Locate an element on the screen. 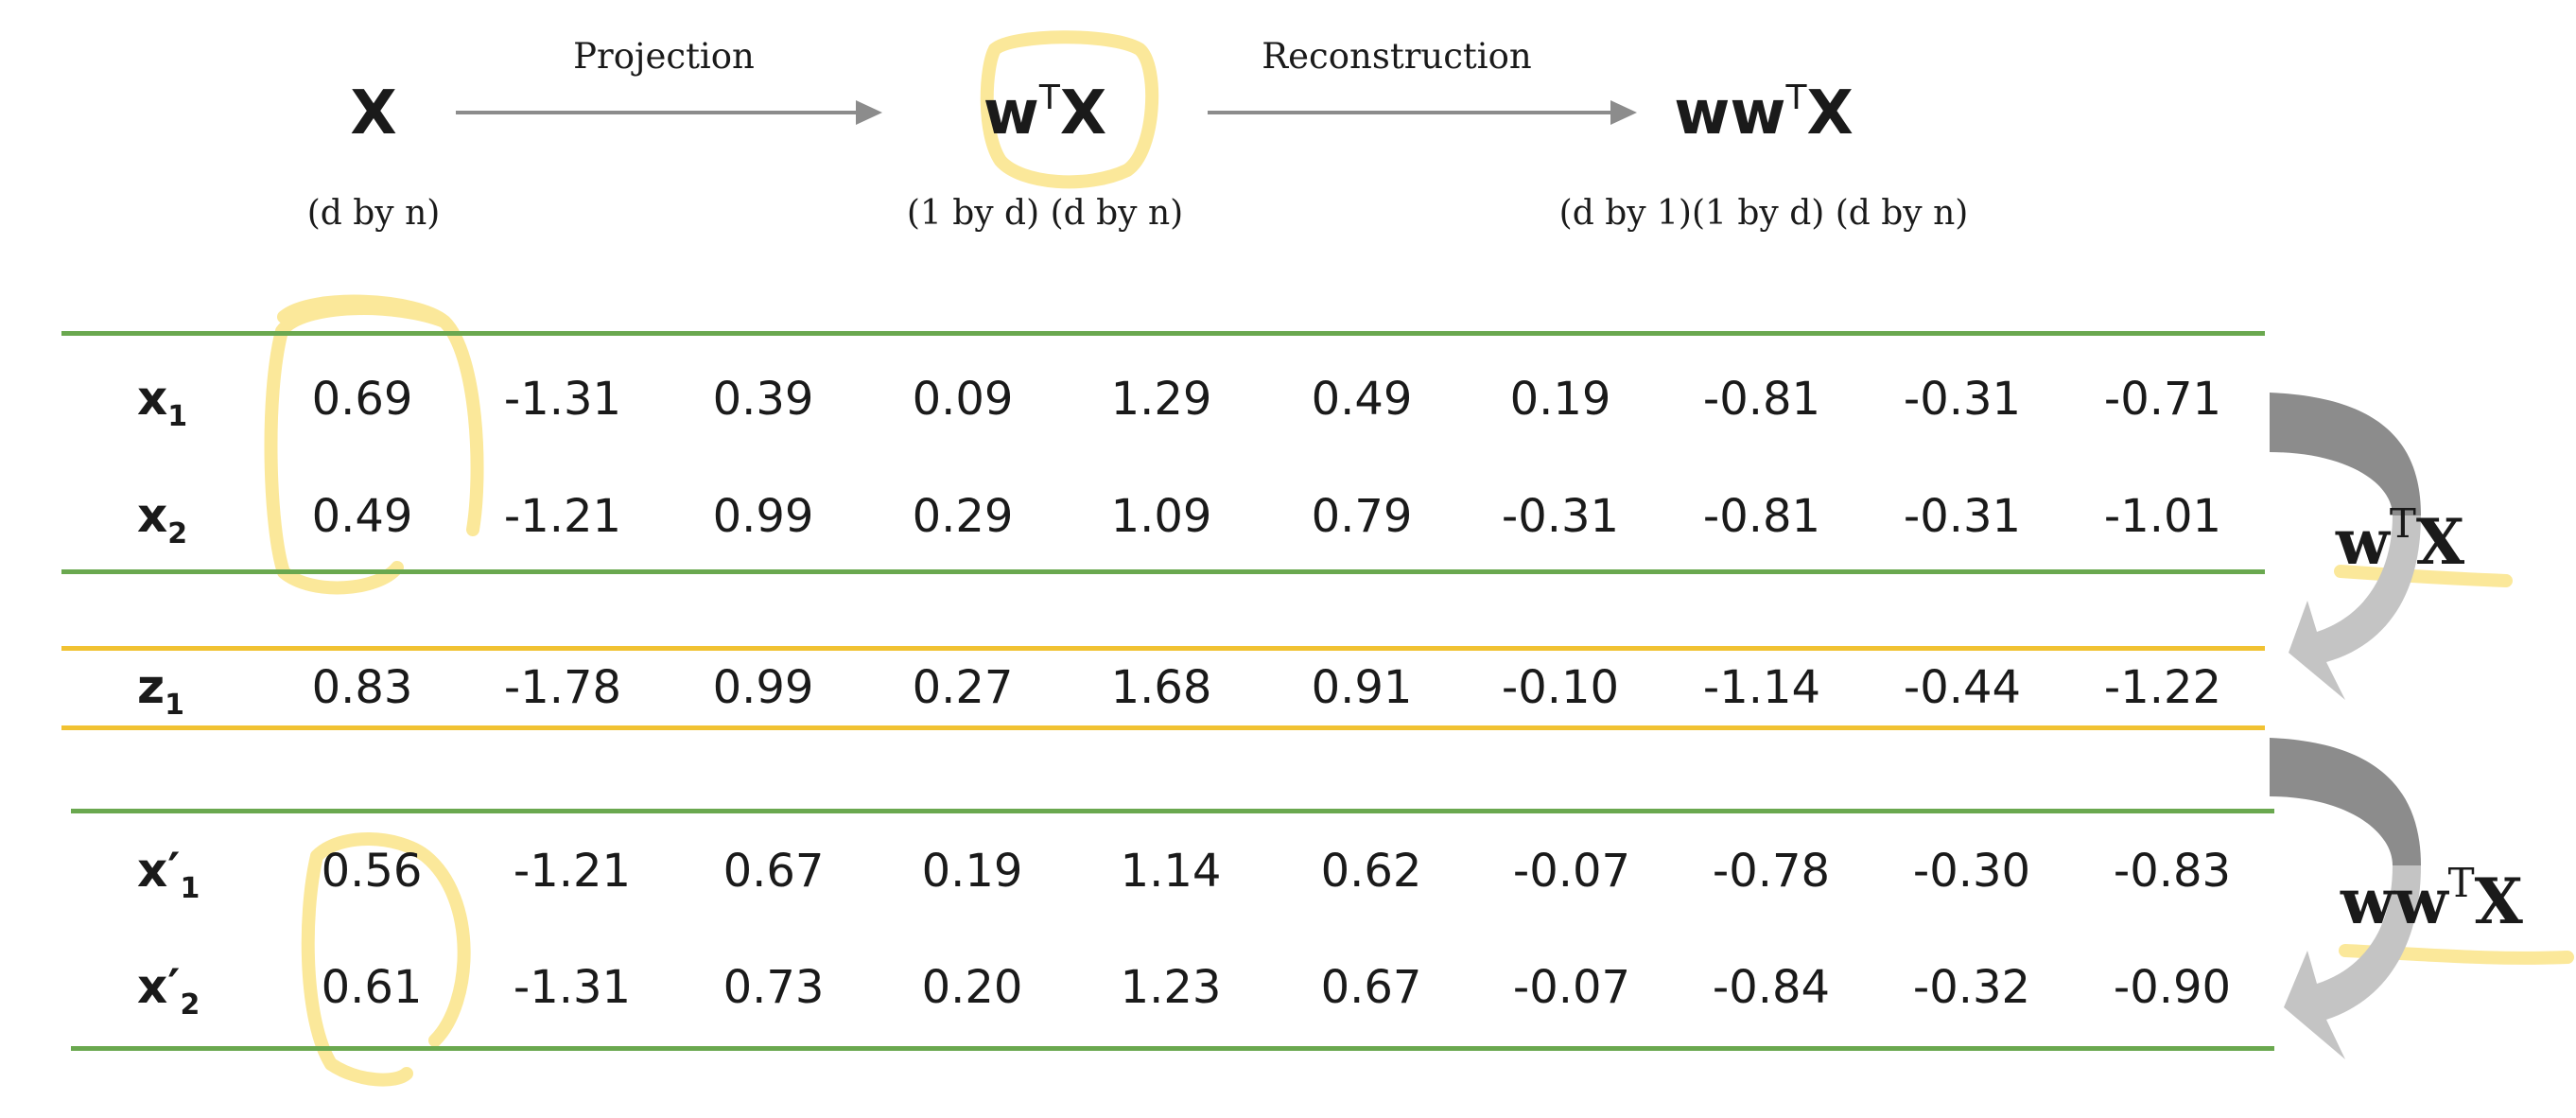 Image resolution: width=2576 pixels, height=1118 pixels. cell-original-r2-c3: 0.99 is located at coordinates (763, 516).